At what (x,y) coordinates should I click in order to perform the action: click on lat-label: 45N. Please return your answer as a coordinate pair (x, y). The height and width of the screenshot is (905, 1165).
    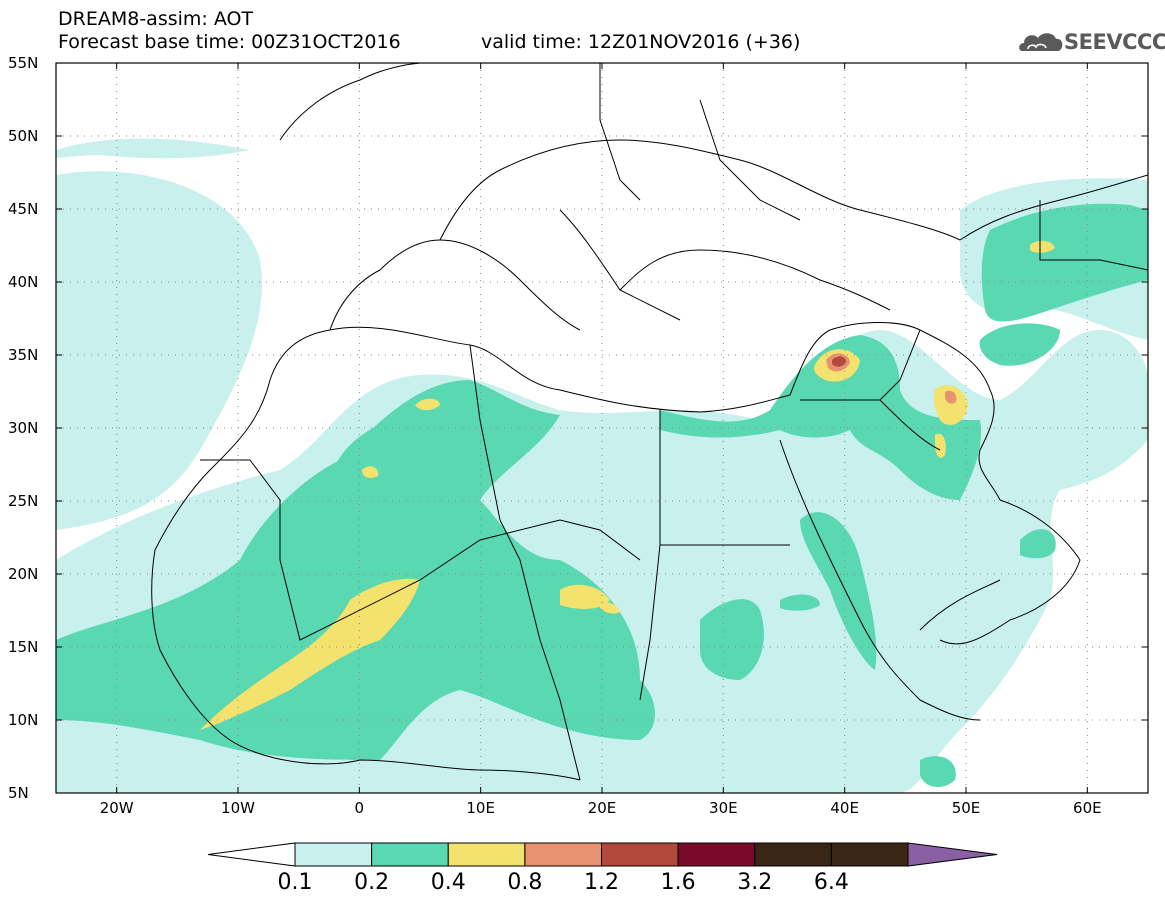
    Looking at the image, I should click on (23, 209).